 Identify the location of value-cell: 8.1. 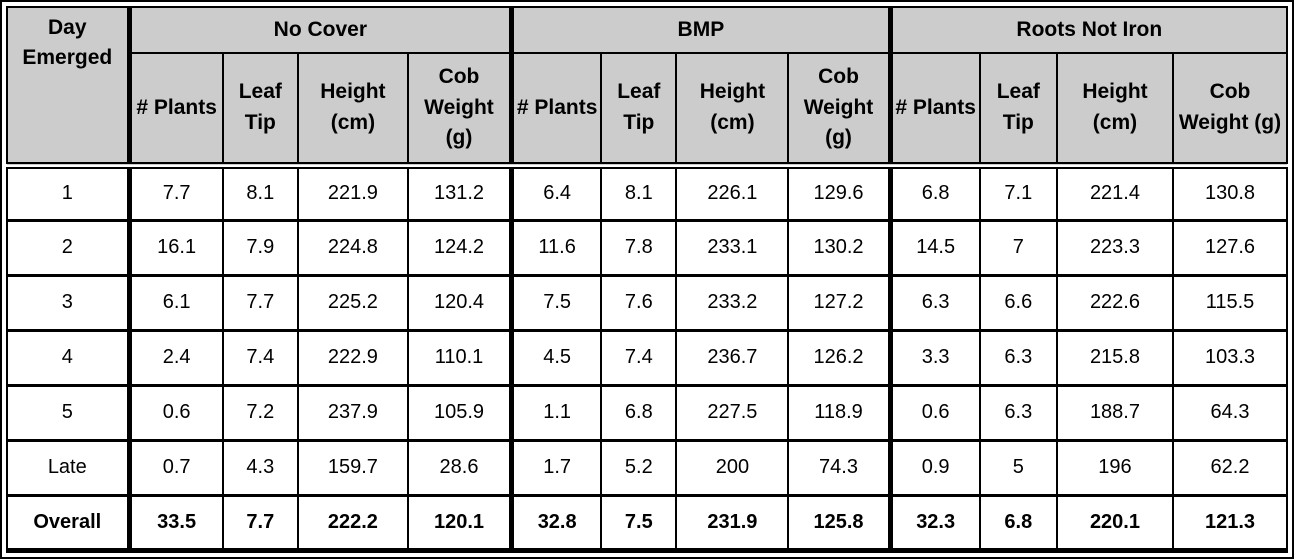
(639, 192).